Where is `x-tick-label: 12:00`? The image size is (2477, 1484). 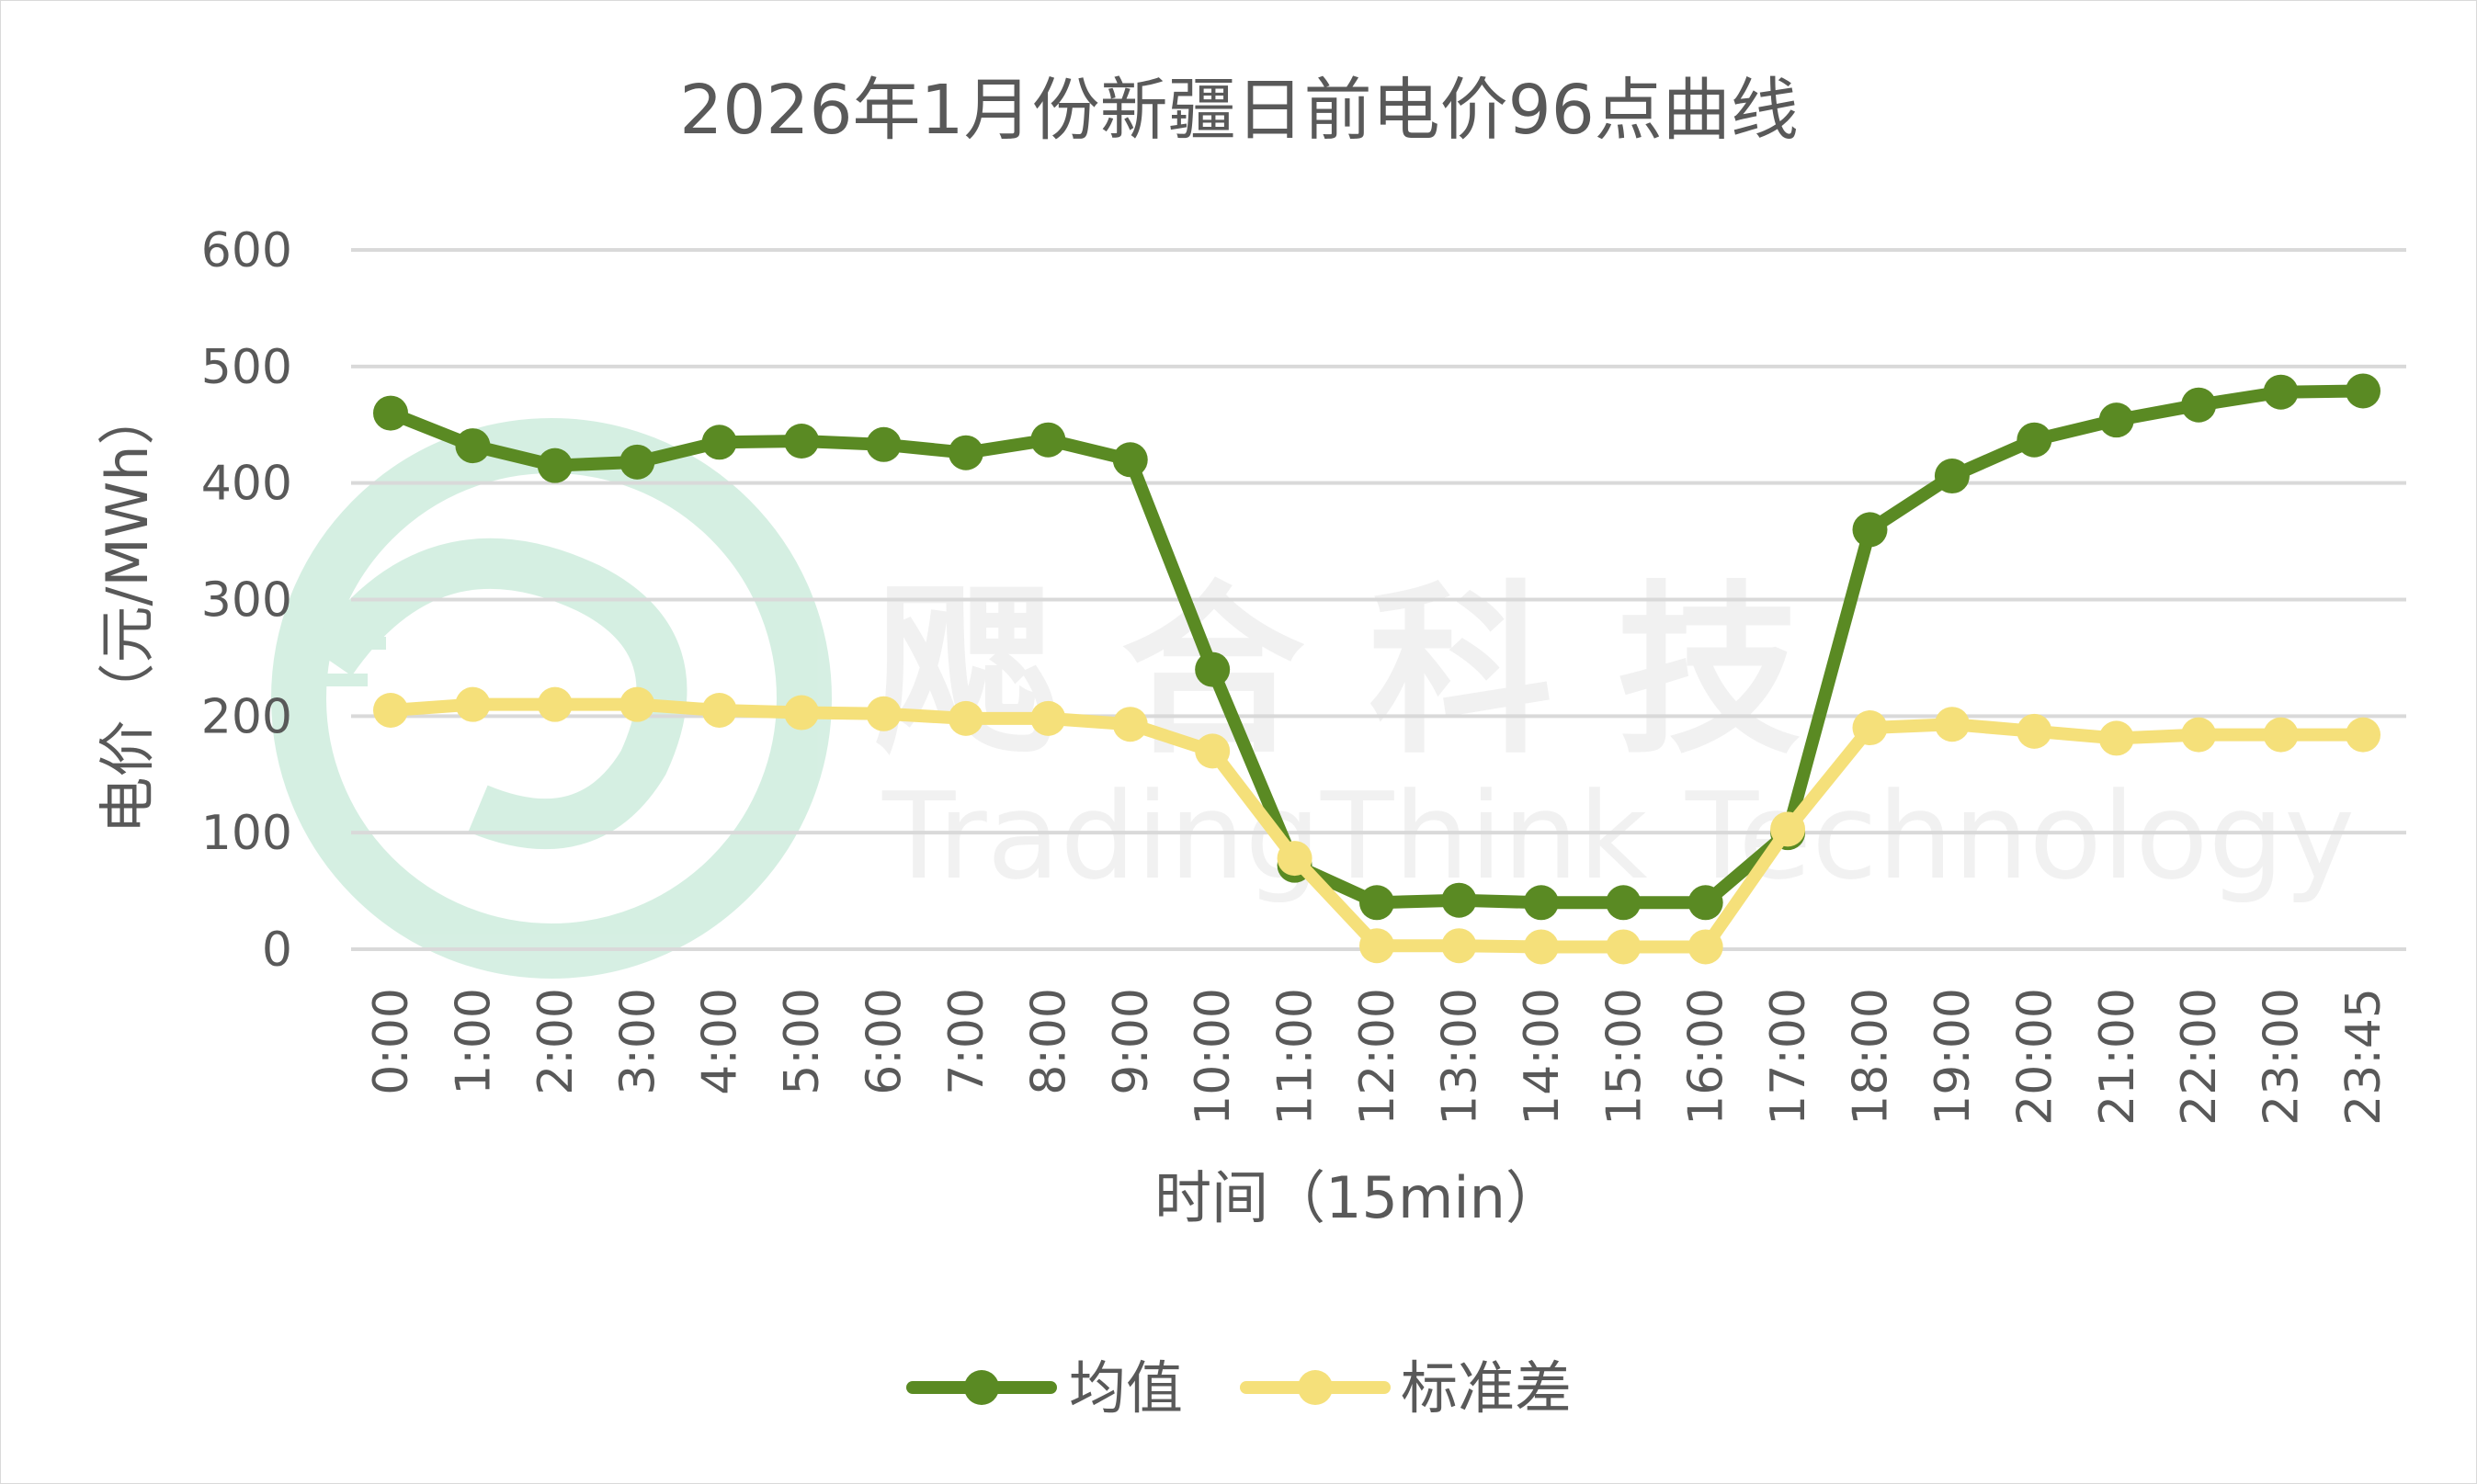
x-tick-label: 12:00 is located at coordinates (1377, 1057).